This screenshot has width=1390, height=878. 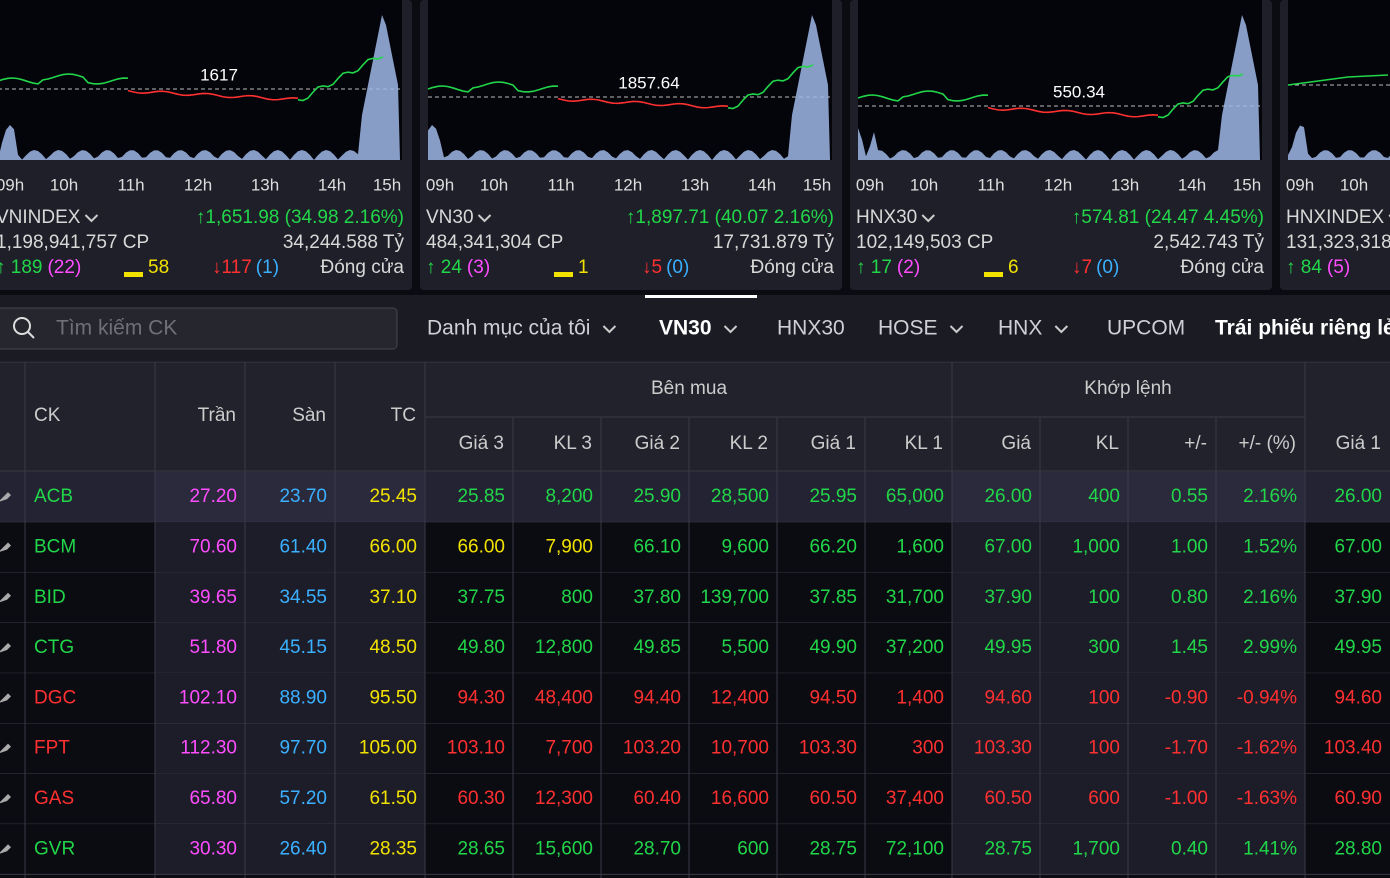 What do you see at coordinates (833, 697) in the screenshot?
I see `cell: 94.50` at bounding box center [833, 697].